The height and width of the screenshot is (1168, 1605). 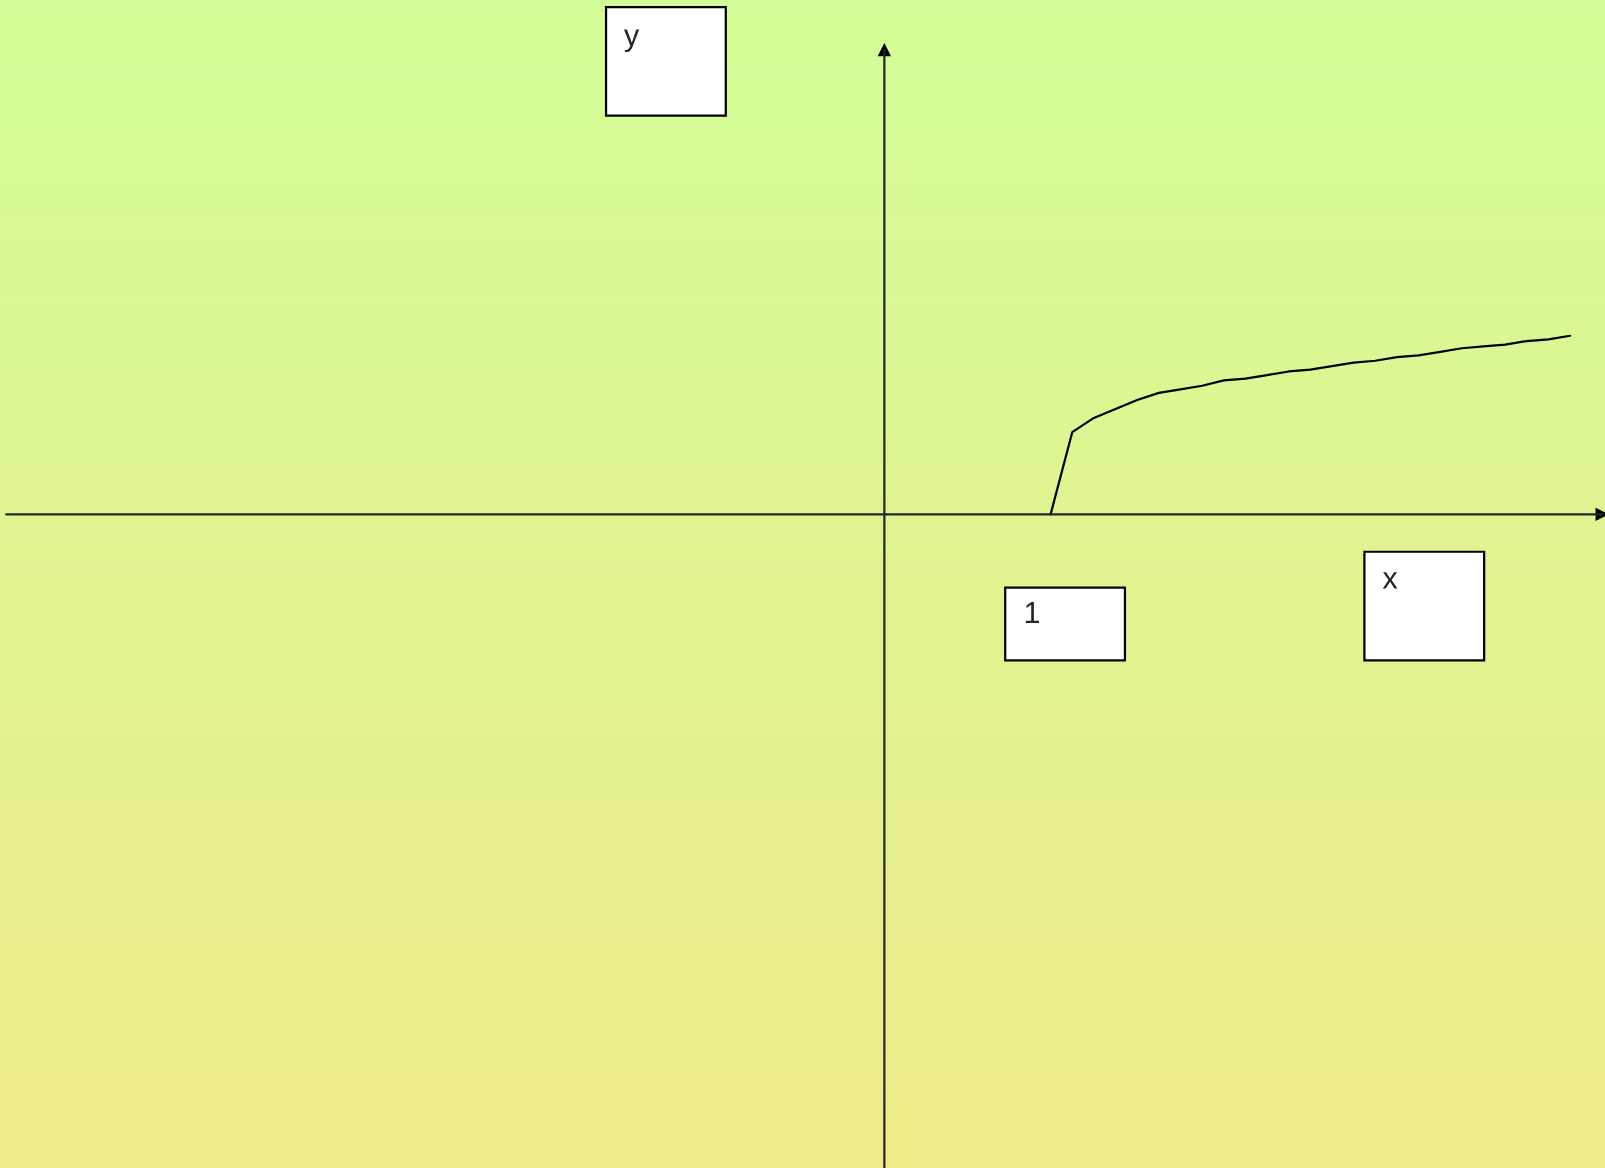 I want to click on text: x, so click(x=1390, y=580).